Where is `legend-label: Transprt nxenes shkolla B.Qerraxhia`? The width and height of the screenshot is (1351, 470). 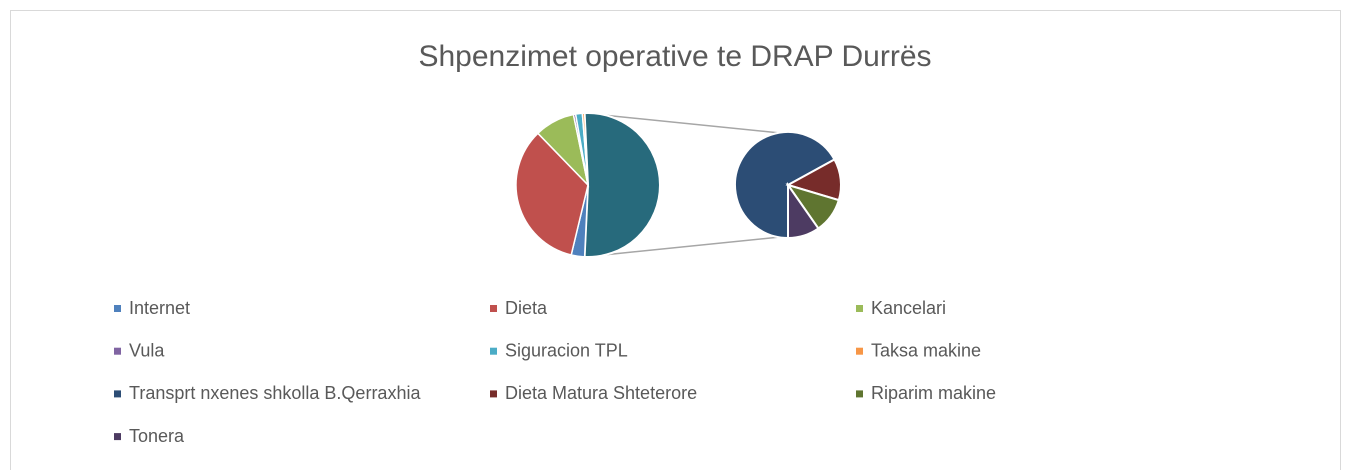
legend-label: Transprt nxenes shkolla B.Qerraxhia is located at coordinates (275, 393).